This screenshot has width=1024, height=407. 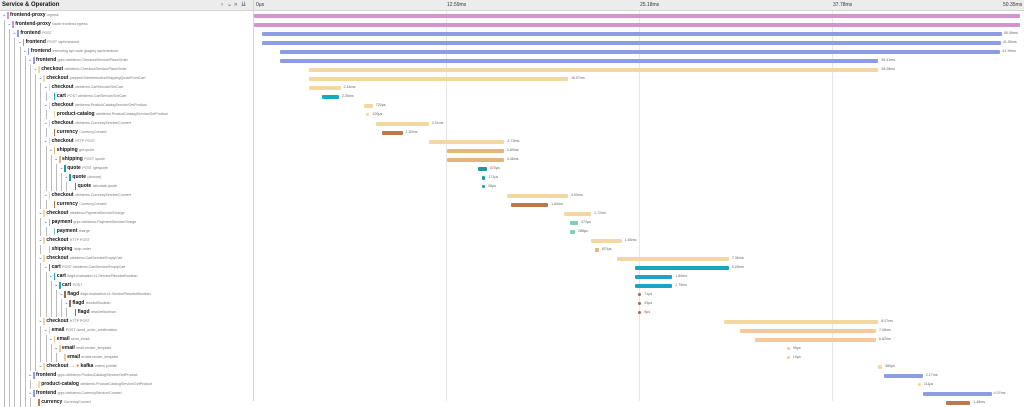 What do you see at coordinates (92, 357) in the screenshot?
I see `span-label: email erubis.render_template` at bounding box center [92, 357].